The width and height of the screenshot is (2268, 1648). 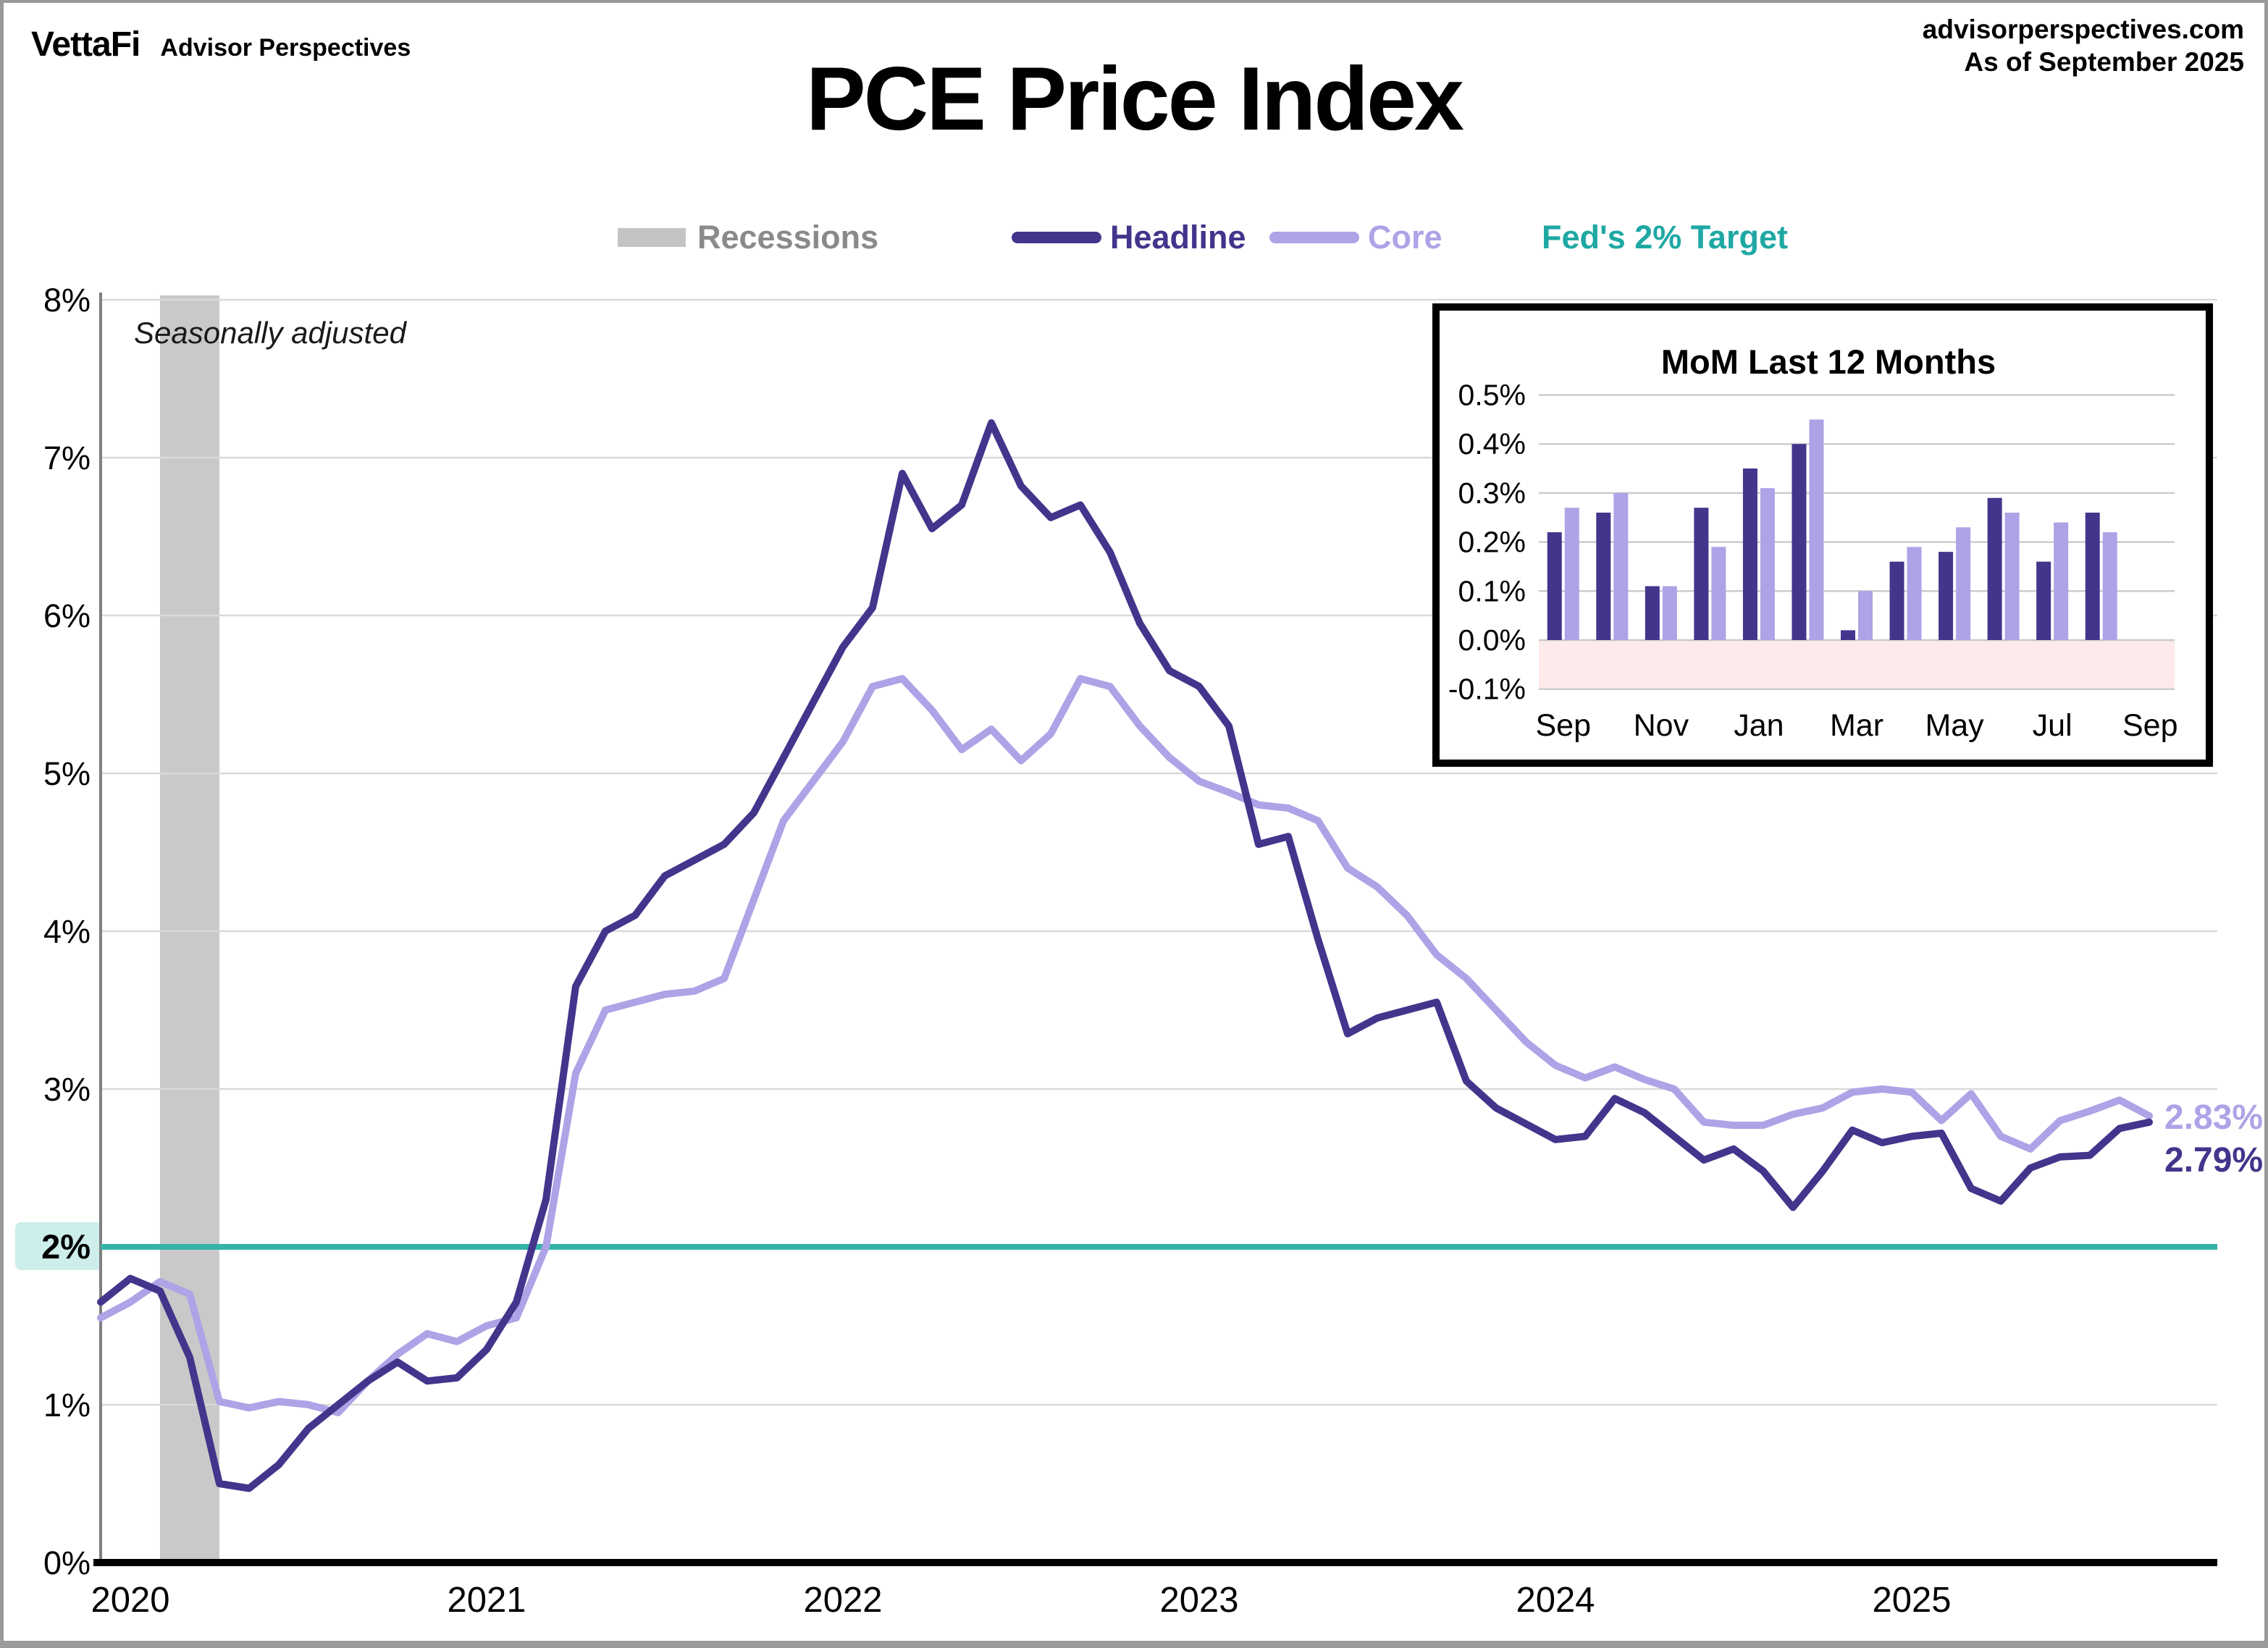 I want to click on y-axis-label: 0%, so click(x=67, y=1562).